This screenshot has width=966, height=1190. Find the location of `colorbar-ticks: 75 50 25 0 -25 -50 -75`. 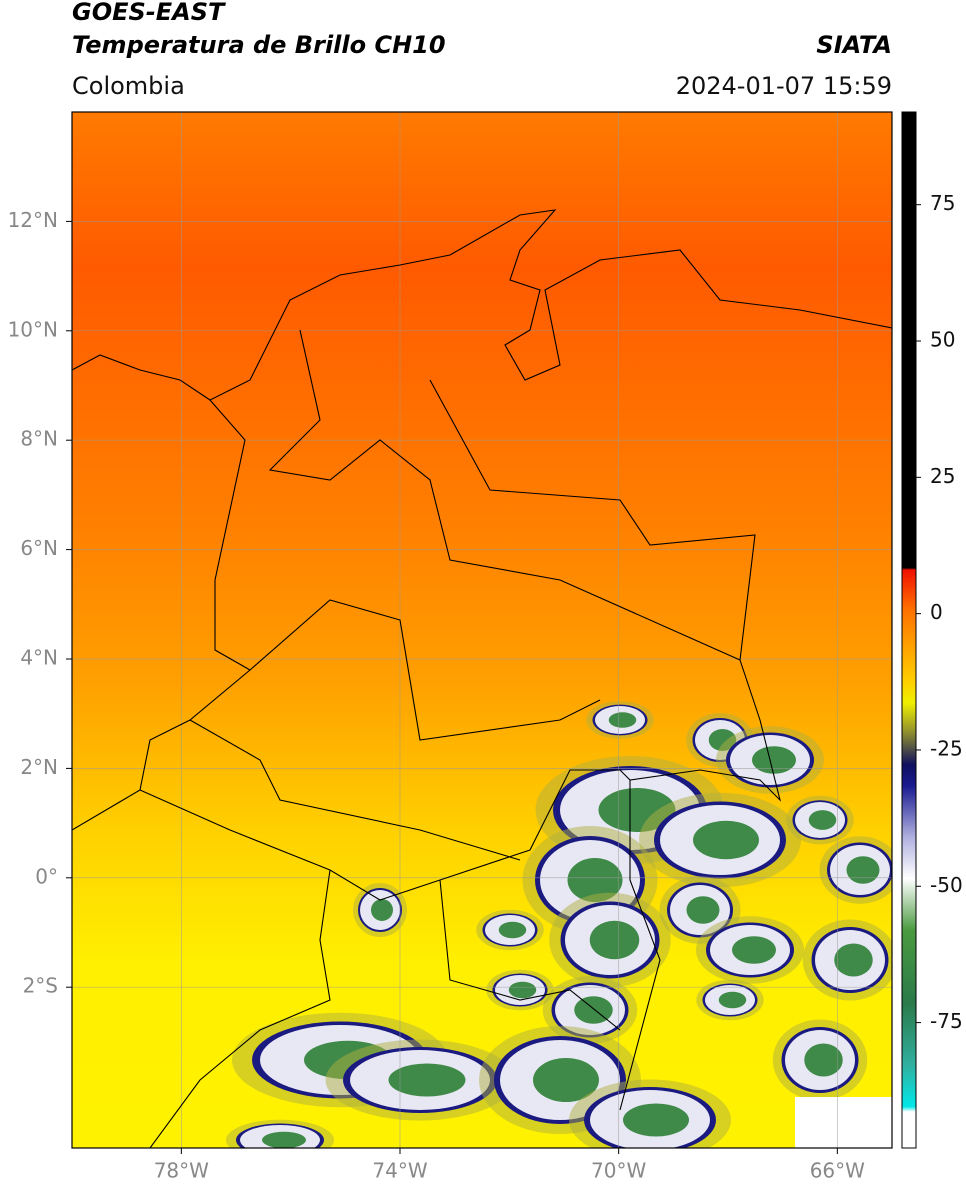

colorbar-ticks: 75 50 25 0 -25 -50 -75 is located at coordinates (939, 612).